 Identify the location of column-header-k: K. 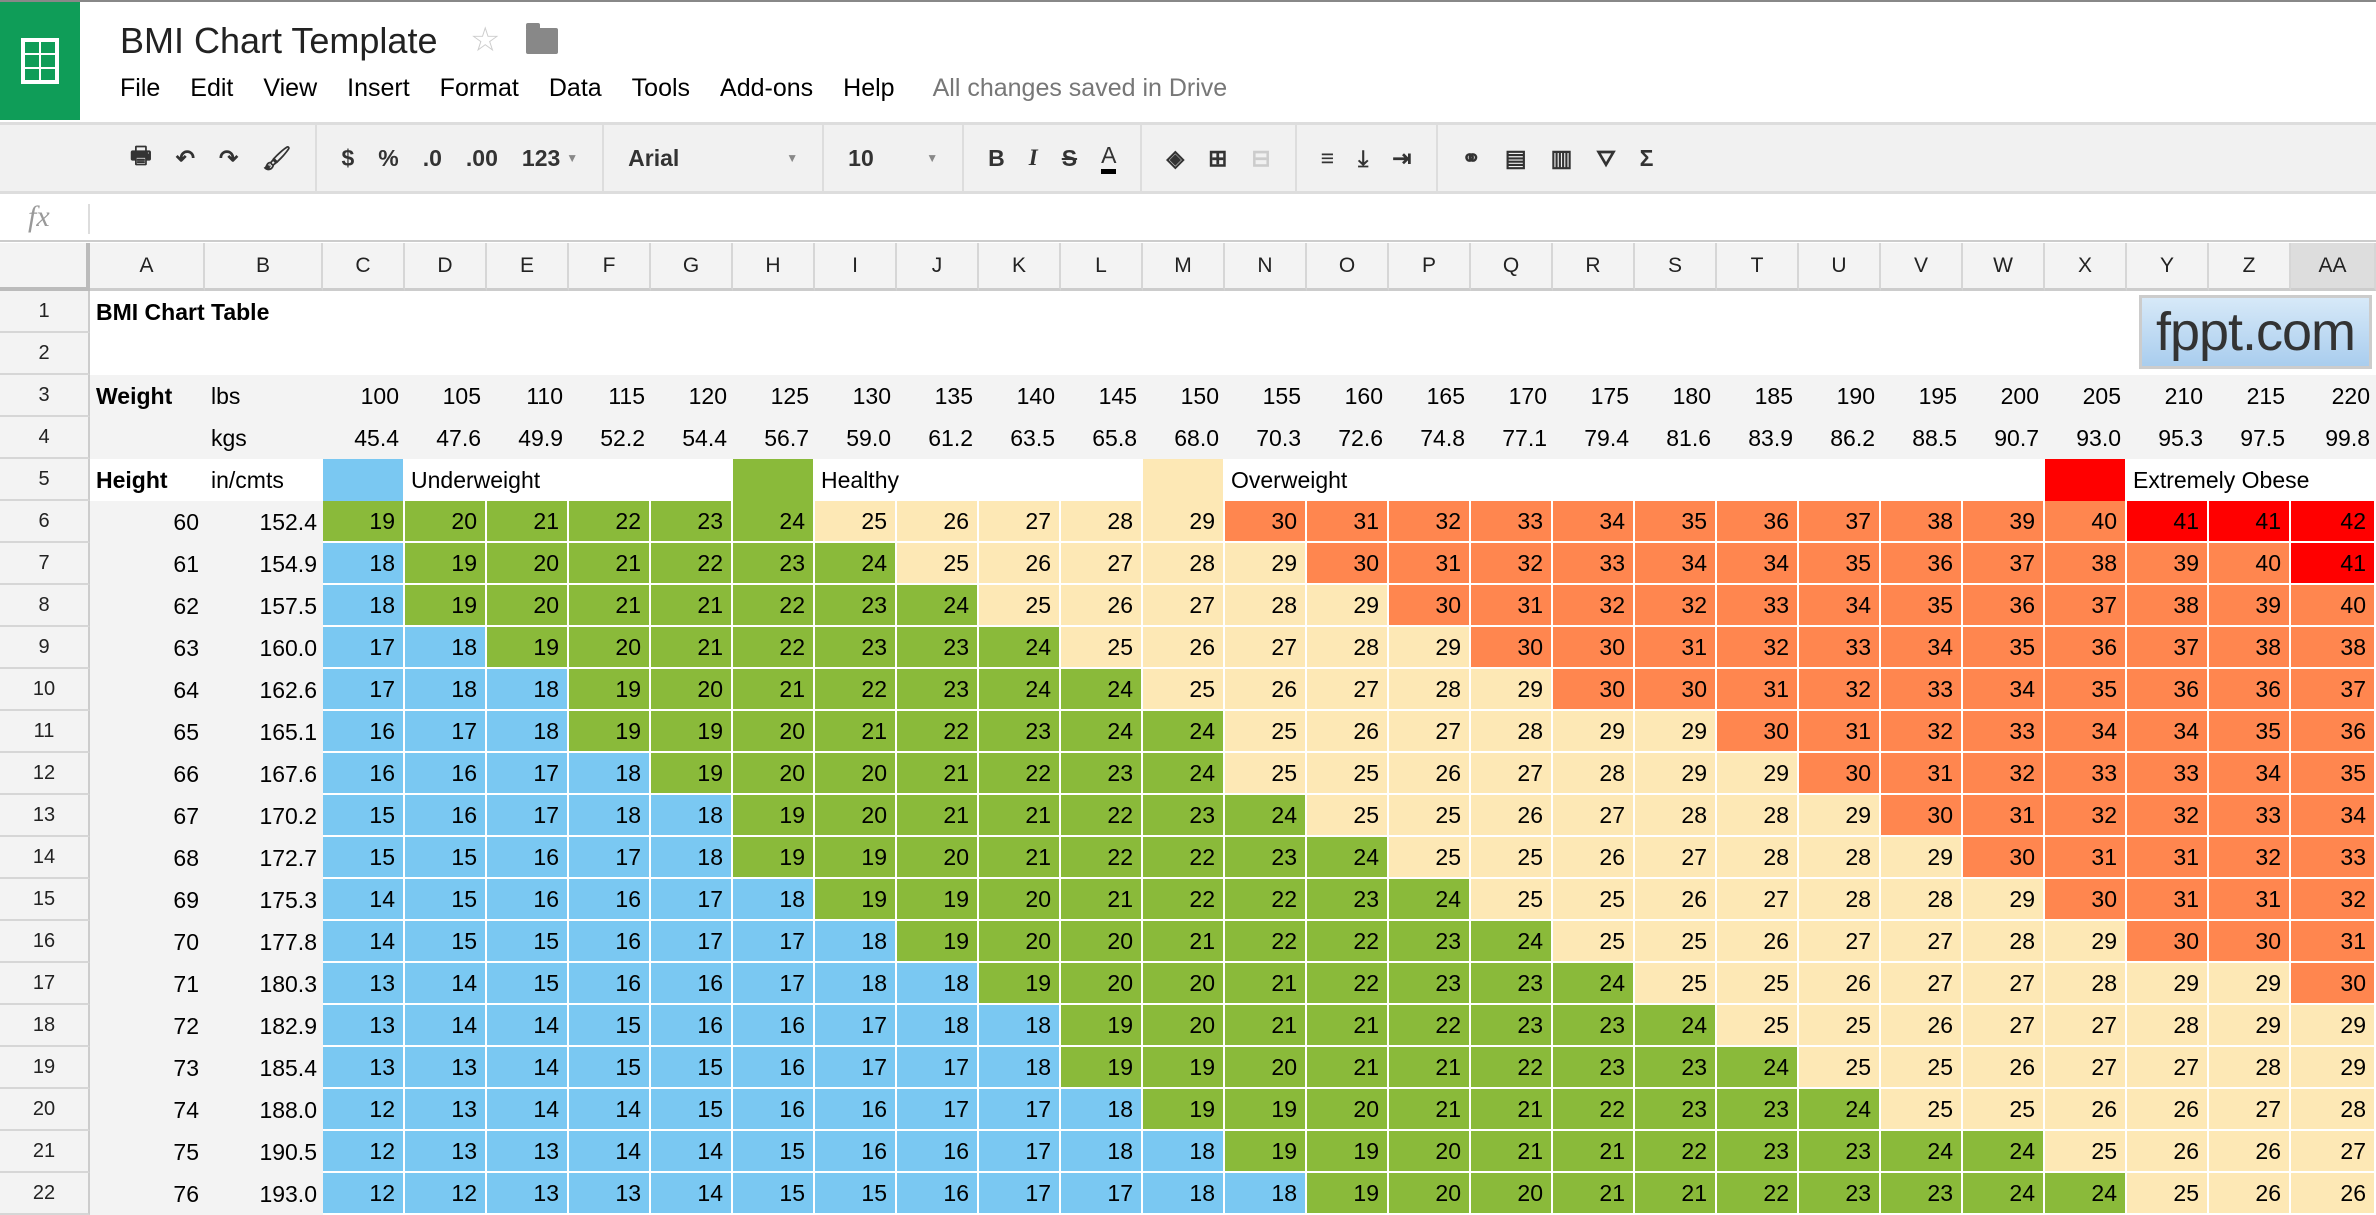
(1020, 267).